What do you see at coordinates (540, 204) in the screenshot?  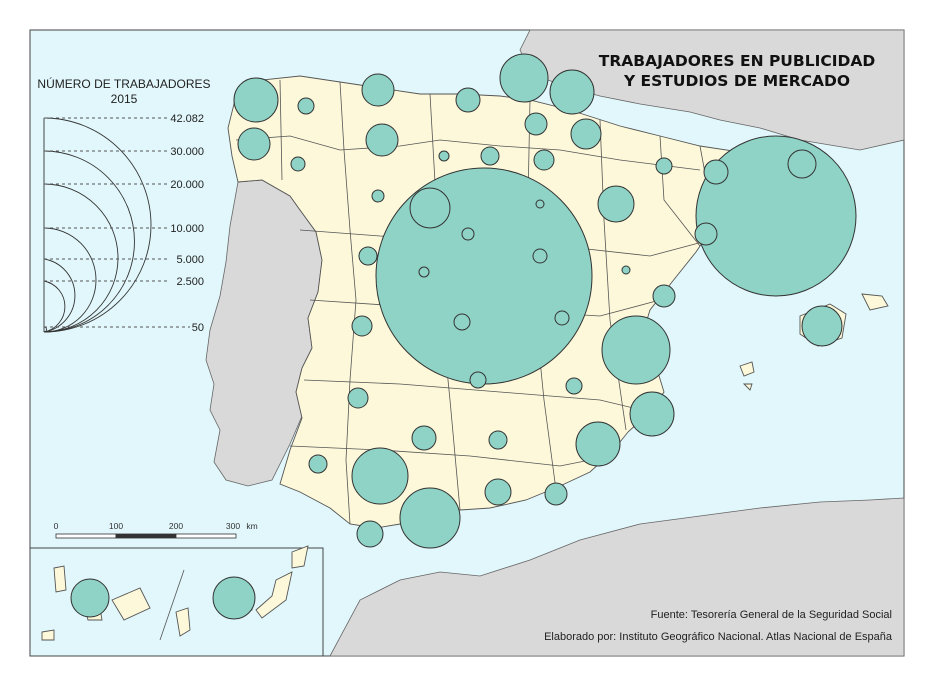 I see `bubble-soria` at bounding box center [540, 204].